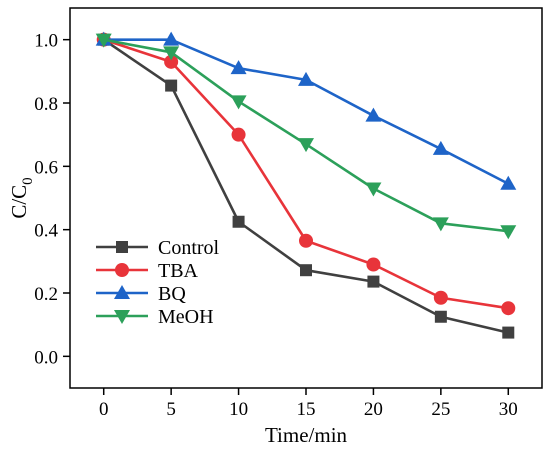  I want to click on legend-item: BQ, so click(141, 294).